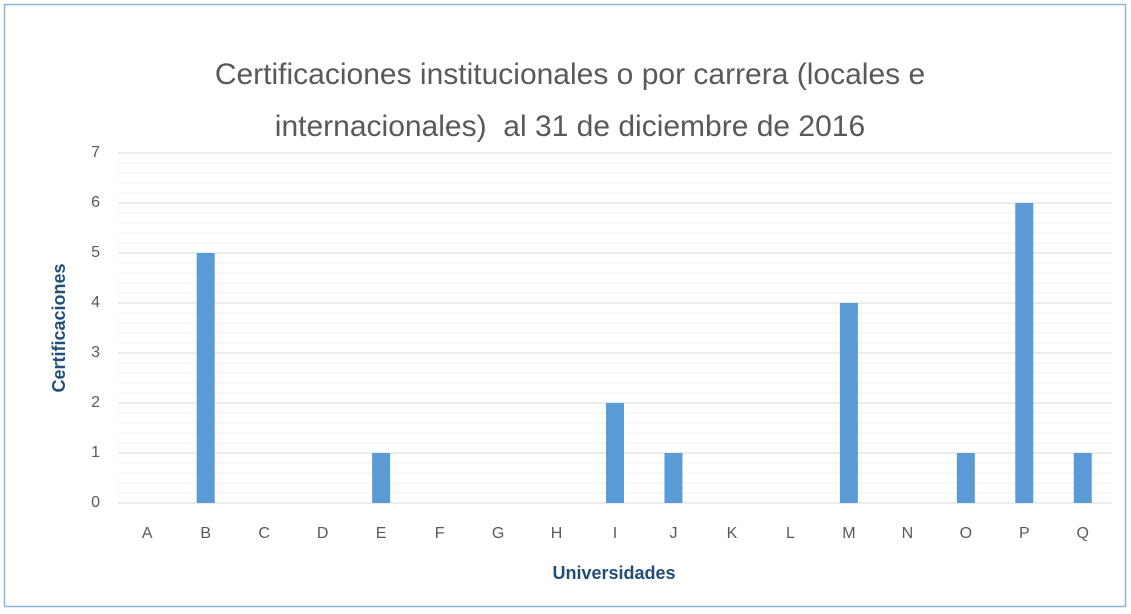  I want to click on y-tick-label: 6, so click(95, 202).